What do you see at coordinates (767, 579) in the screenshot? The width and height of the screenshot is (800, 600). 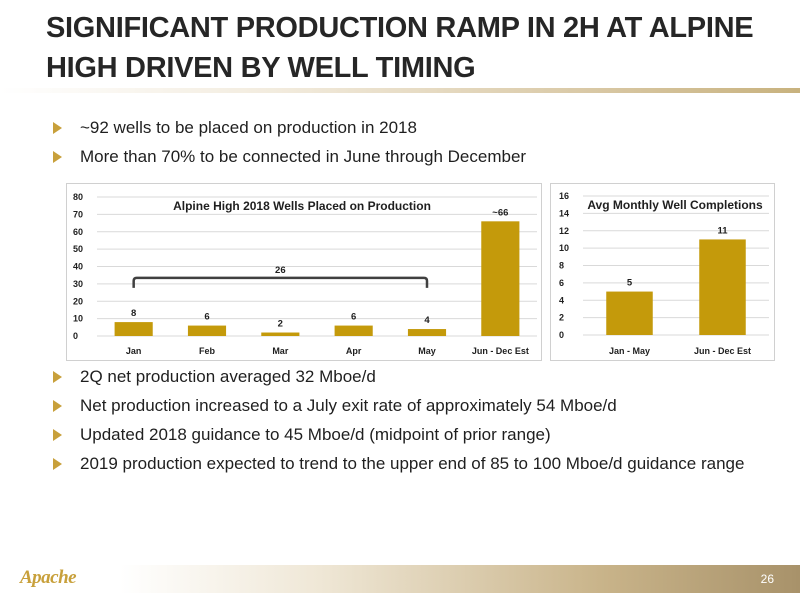 I see `page-number: 26` at bounding box center [767, 579].